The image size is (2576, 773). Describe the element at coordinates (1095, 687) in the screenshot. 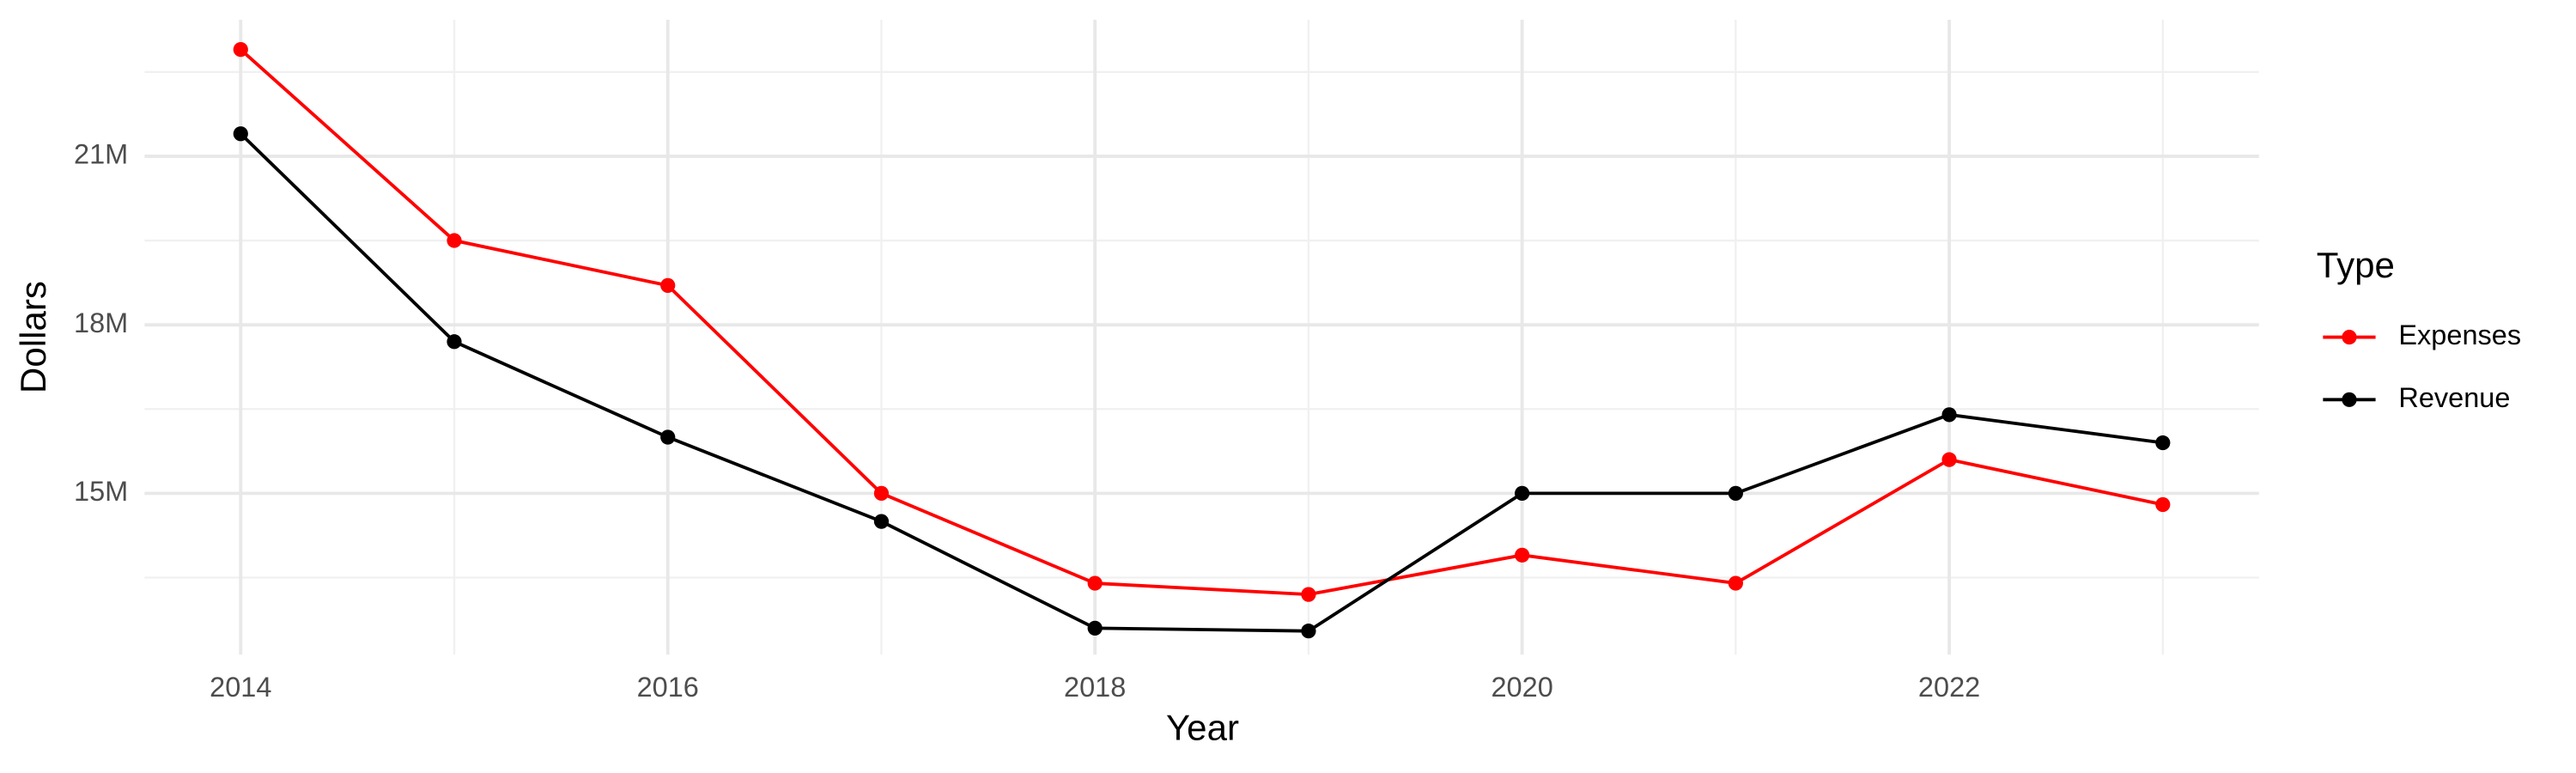

I see `x-tick-label: 2018` at that location.